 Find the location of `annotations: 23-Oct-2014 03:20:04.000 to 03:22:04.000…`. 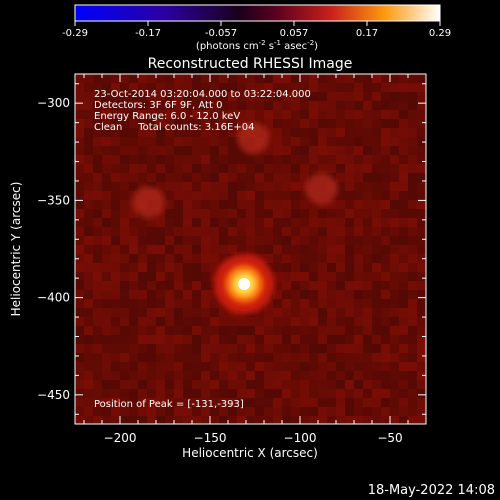

annotations: 23-Oct-2014 03:20:04.000 to 03:22:04.000… is located at coordinates (202, 111).